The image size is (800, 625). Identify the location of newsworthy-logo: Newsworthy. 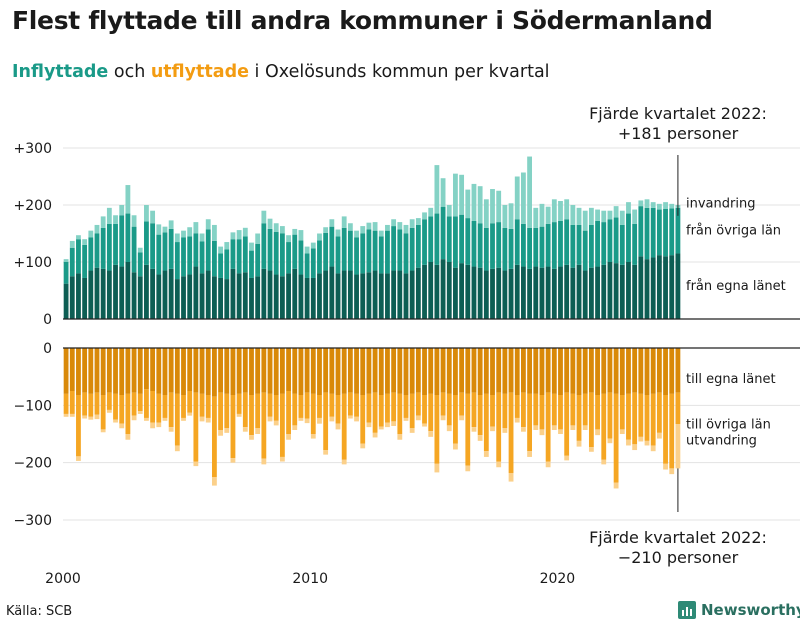
(739, 610).